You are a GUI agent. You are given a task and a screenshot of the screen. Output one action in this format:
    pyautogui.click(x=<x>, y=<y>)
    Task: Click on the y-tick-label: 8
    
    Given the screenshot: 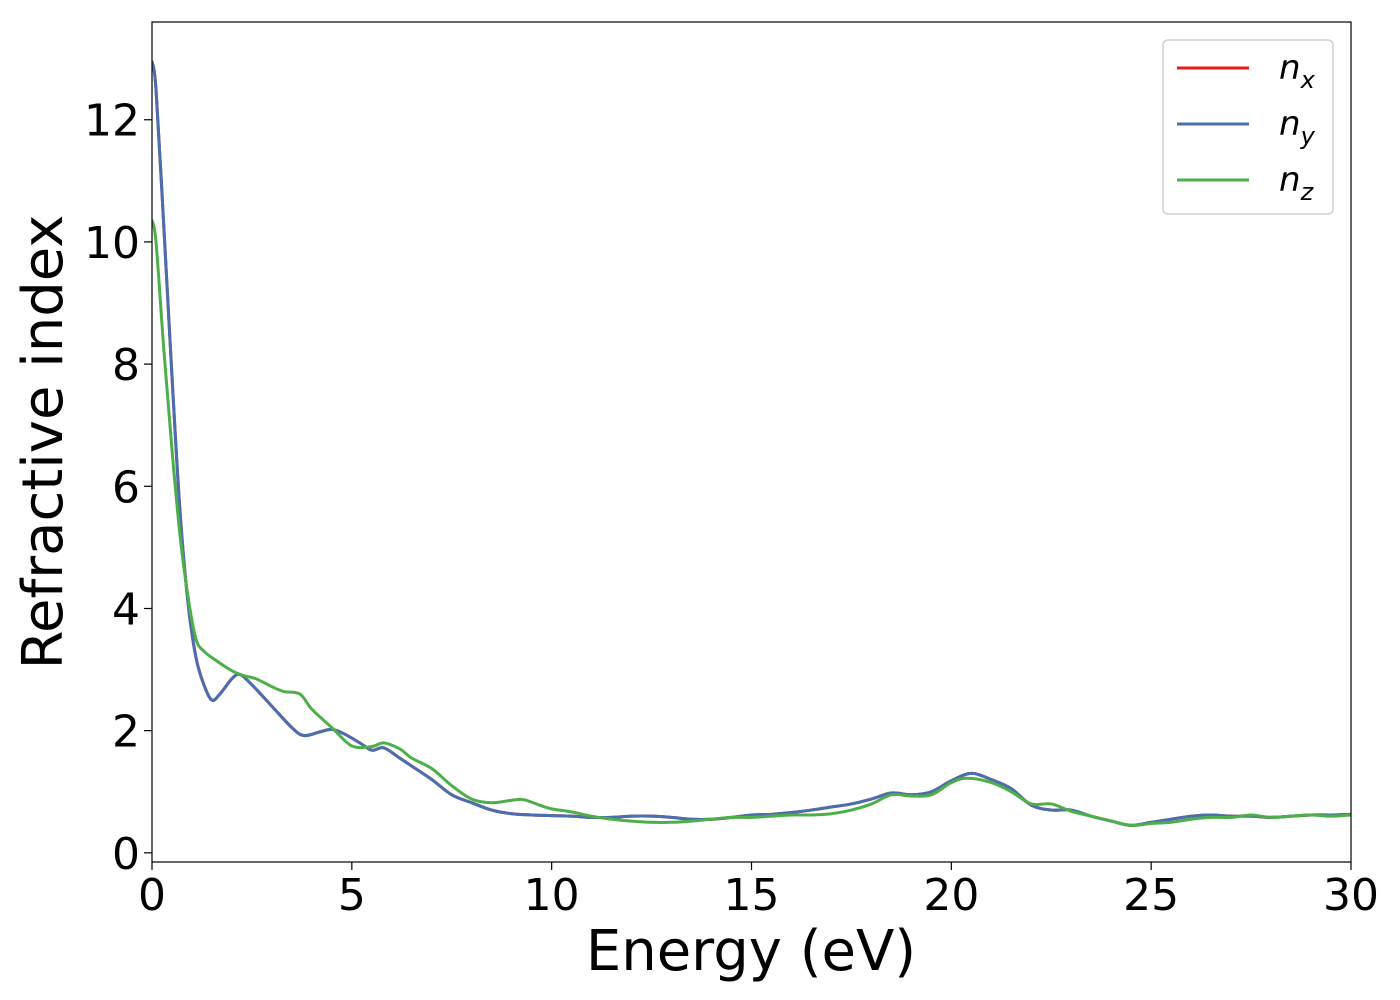 What is the action you would take?
    pyautogui.click(x=126, y=365)
    